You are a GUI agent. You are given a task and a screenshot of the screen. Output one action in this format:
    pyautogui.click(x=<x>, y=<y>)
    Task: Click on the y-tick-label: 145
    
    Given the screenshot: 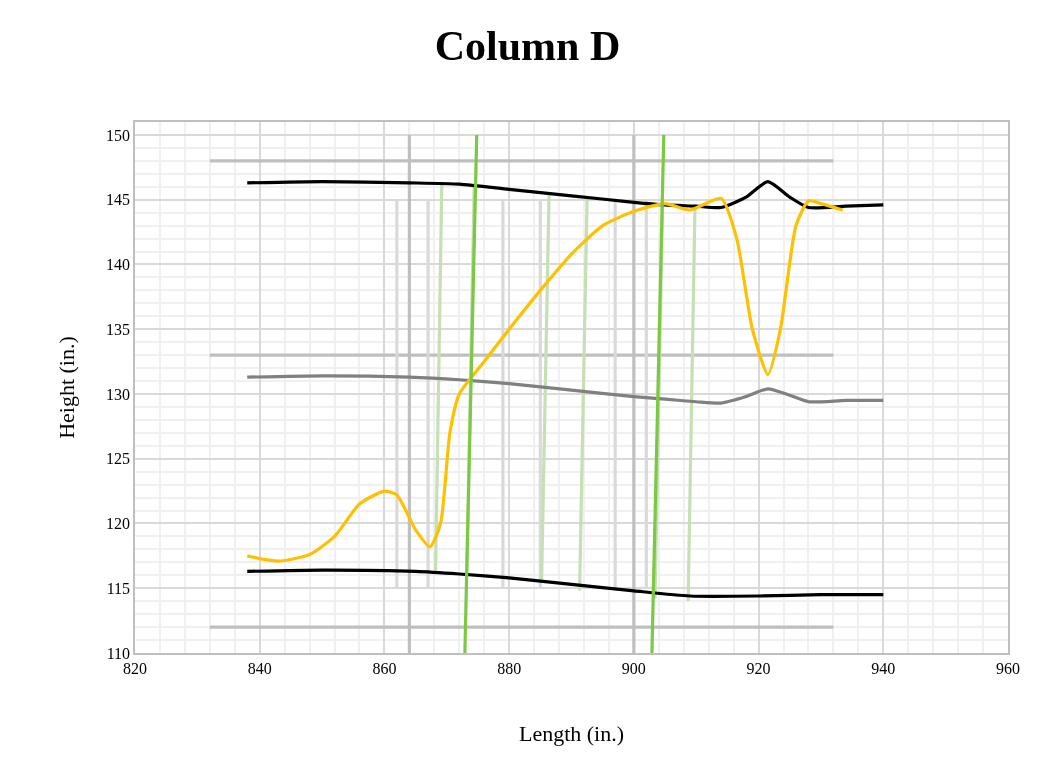 What is the action you would take?
    pyautogui.click(x=118, y=200)
    